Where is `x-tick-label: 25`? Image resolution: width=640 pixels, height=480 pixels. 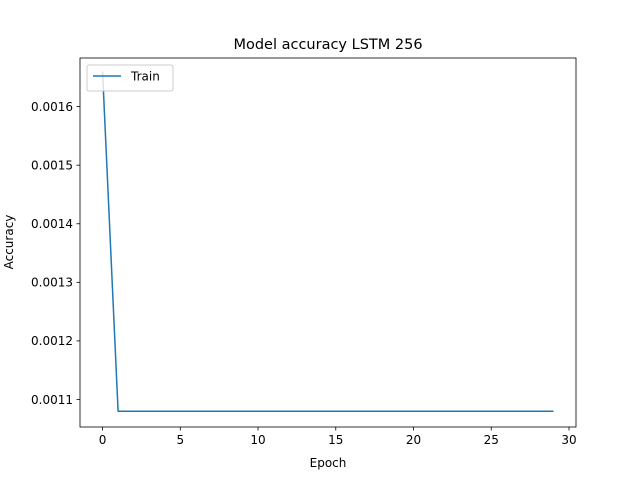 x-tick-label: 25 is located at coordinates (491, 440).